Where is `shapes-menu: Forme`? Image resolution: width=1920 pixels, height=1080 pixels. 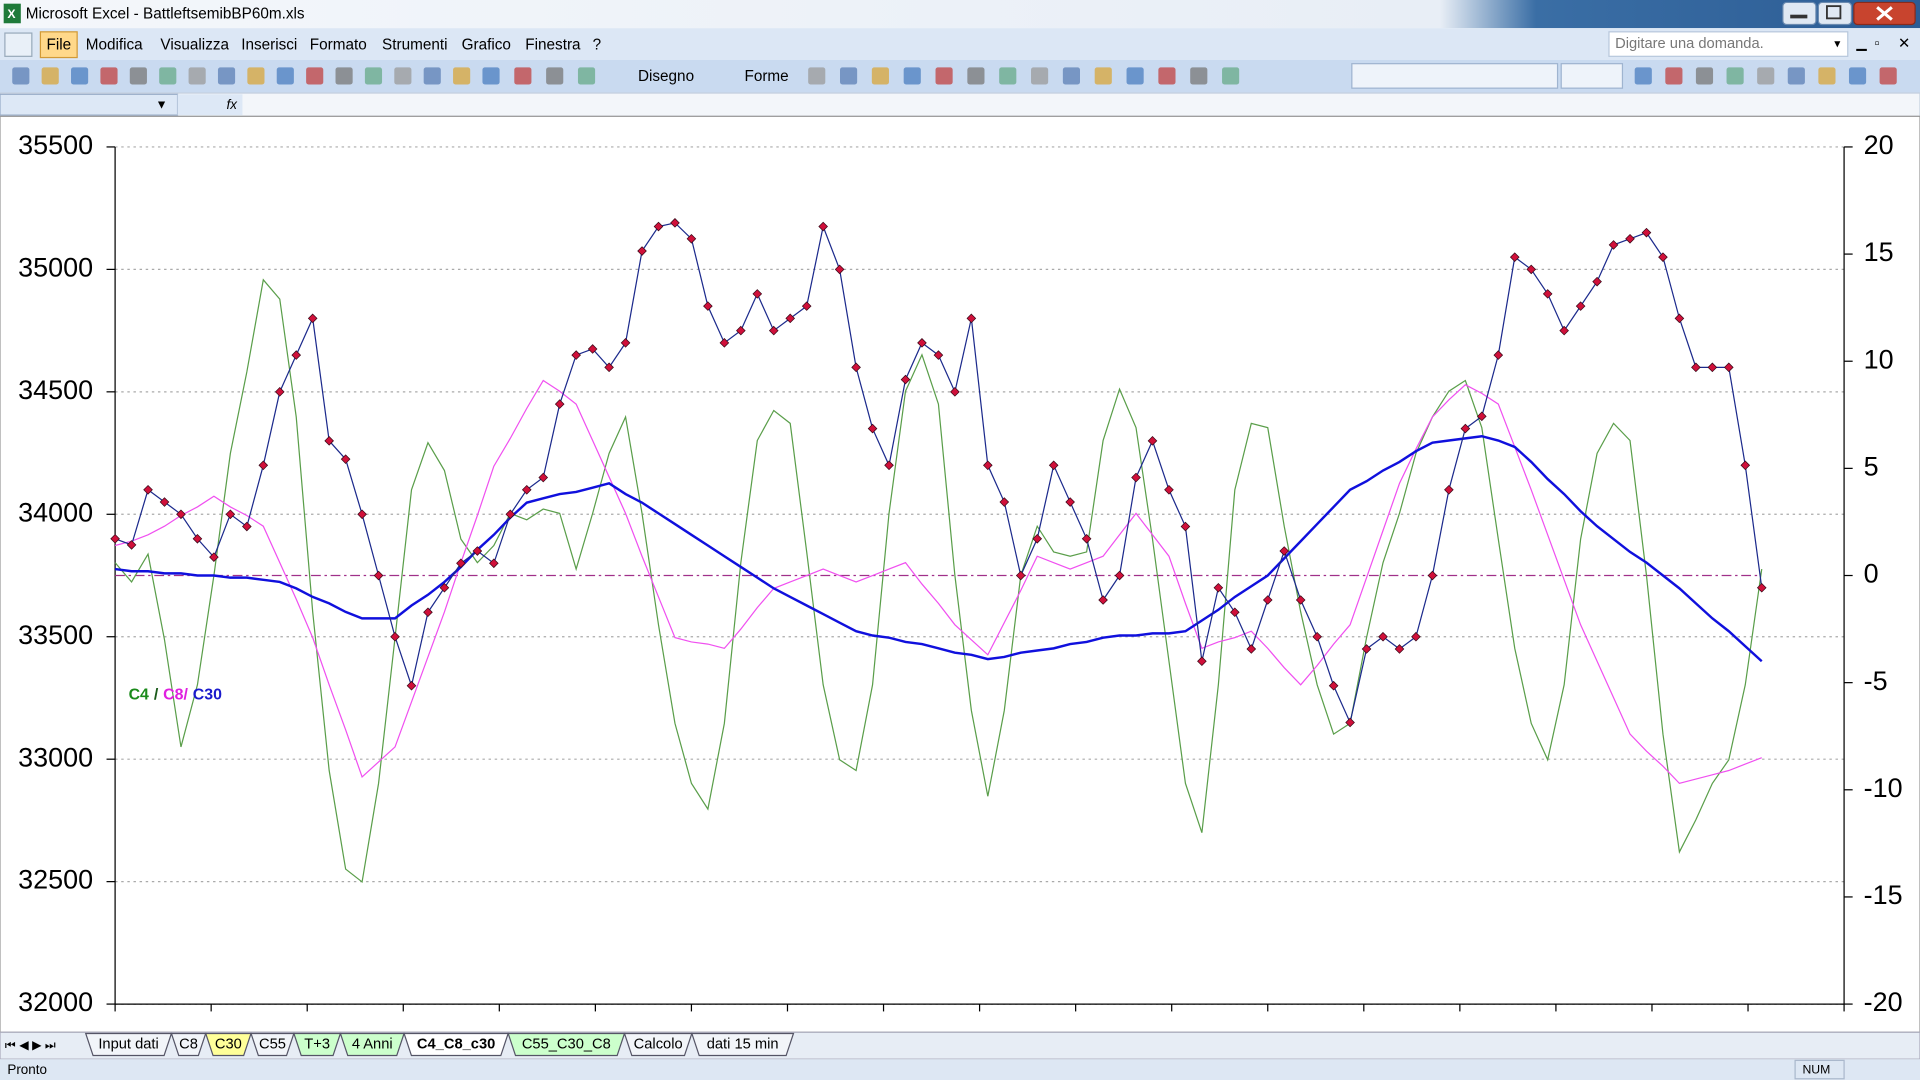
shapes-menu: Forme is located at coordinates (766, 76).